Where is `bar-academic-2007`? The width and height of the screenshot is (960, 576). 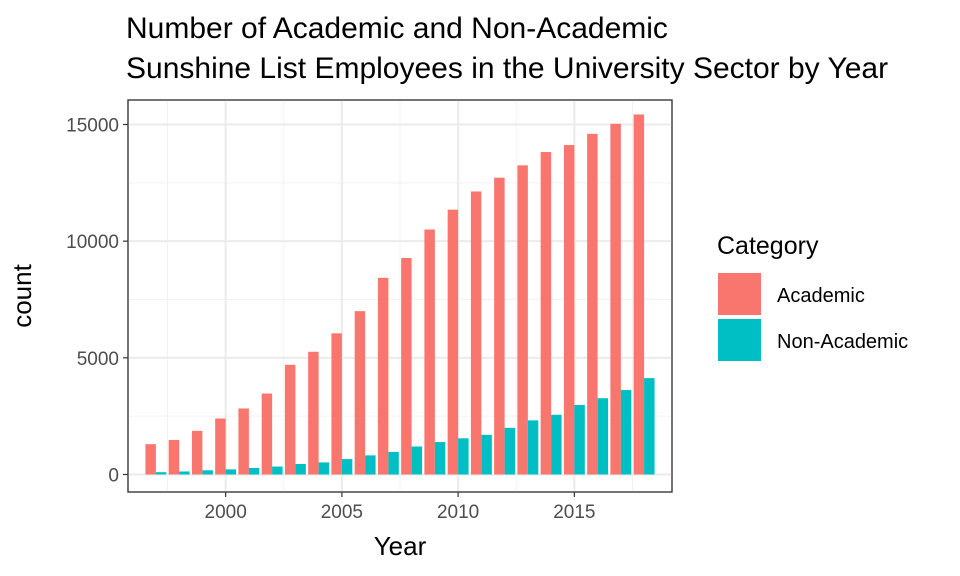 bar-academic-2007 is located at coordinates (383, 376).